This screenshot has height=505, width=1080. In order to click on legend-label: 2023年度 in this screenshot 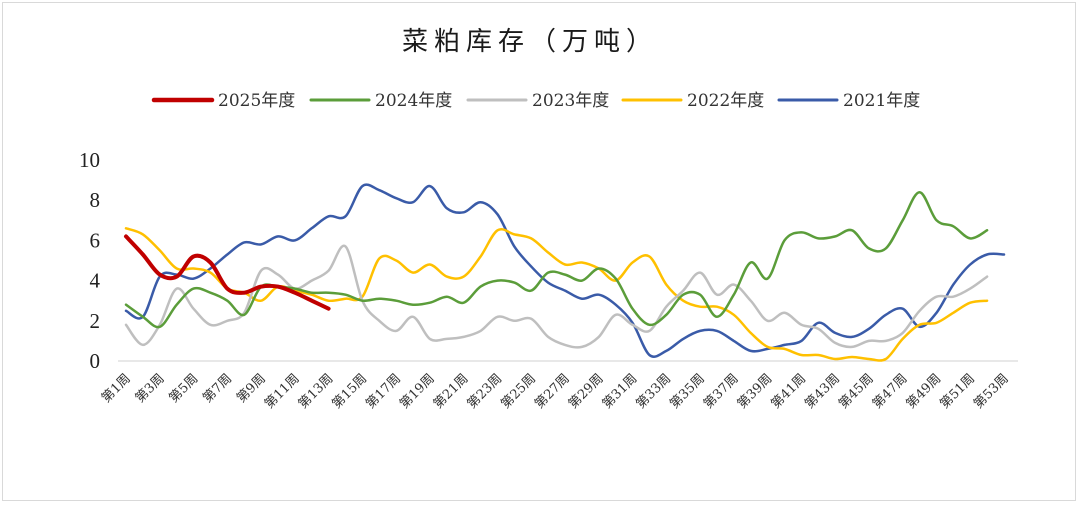, I will do `click(570, 101)`.